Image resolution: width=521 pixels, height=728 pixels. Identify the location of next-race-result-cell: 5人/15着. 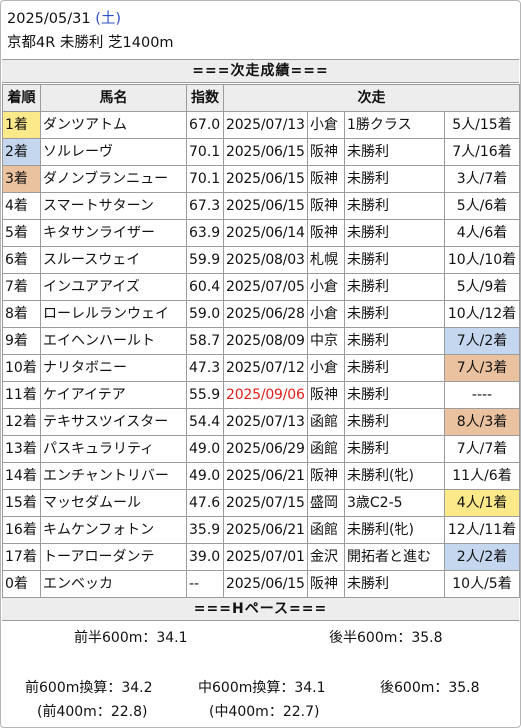
(482, 125).